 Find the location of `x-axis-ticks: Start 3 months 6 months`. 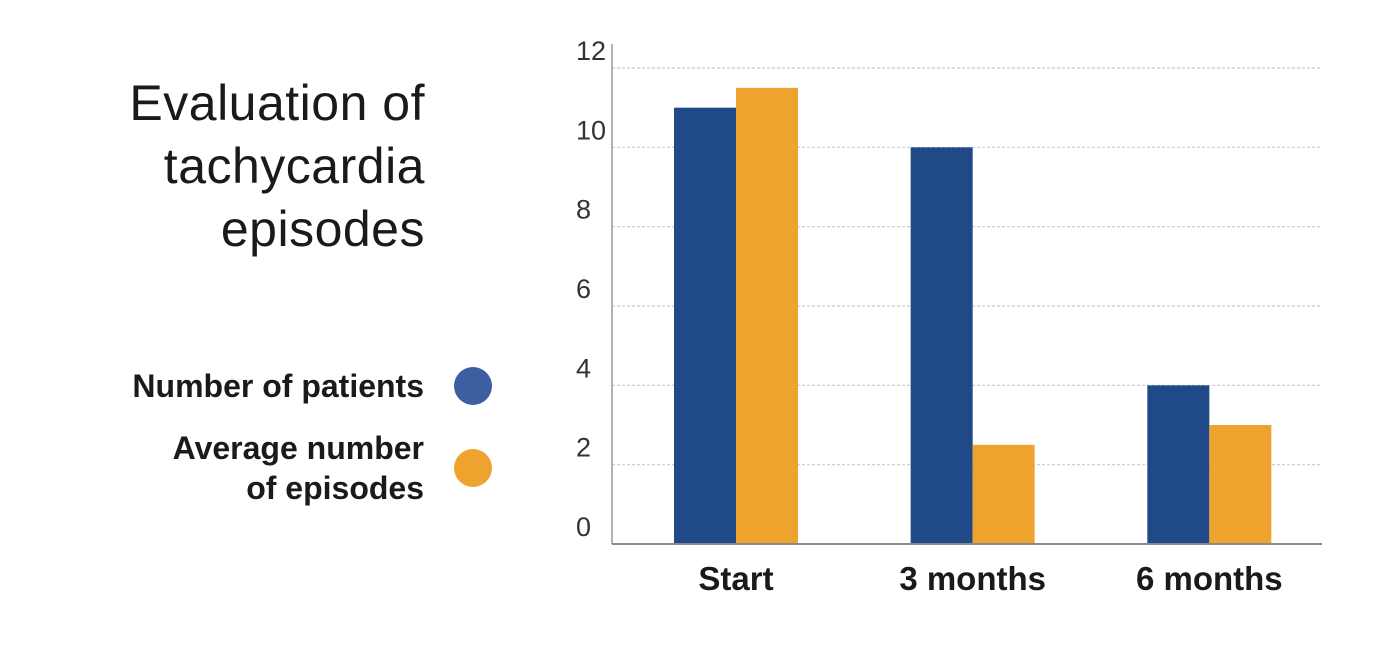

x-axis-ticks: Start 3 months 6 months is located at coordinates (990, 578).